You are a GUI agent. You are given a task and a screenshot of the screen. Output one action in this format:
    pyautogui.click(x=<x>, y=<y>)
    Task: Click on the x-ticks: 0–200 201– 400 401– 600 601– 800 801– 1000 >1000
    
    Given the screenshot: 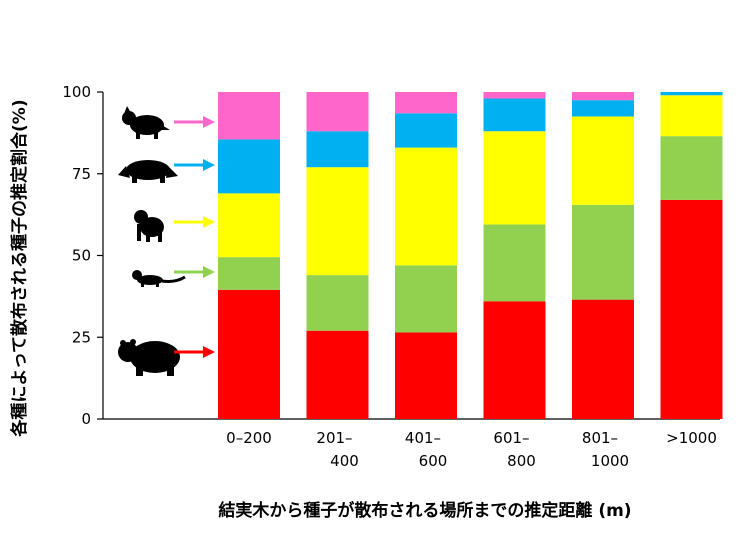 What is the action you would take?
    pyautogui.click(x=471, y=449)
    